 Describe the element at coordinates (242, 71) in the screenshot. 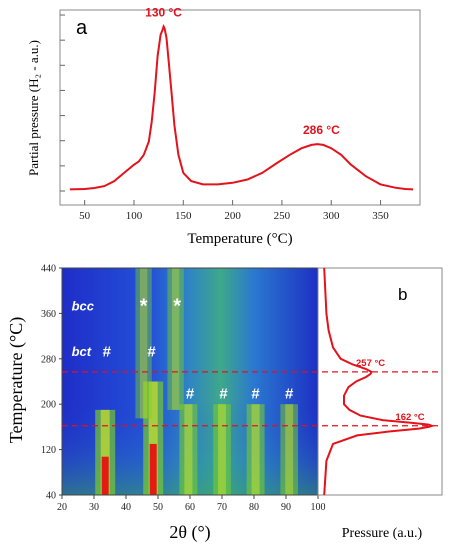

I see `panel-a-annotations: 130 °C 286 °C` at that location.